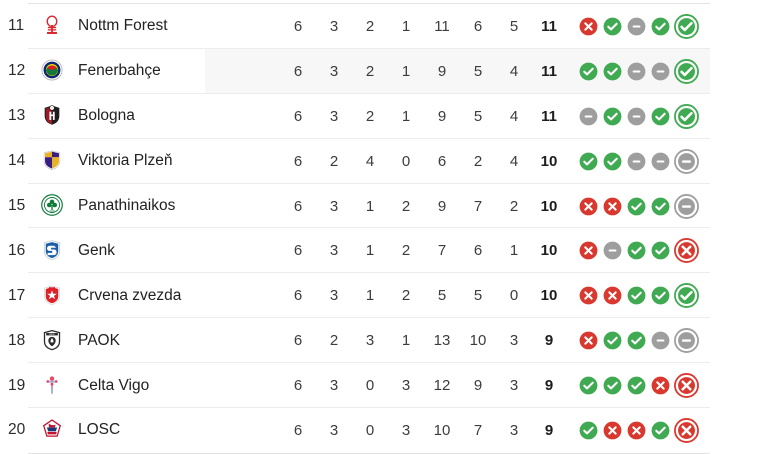 The width and height of the screenshot is (770, 454). I want to click on row-divider, so click(369, 363).